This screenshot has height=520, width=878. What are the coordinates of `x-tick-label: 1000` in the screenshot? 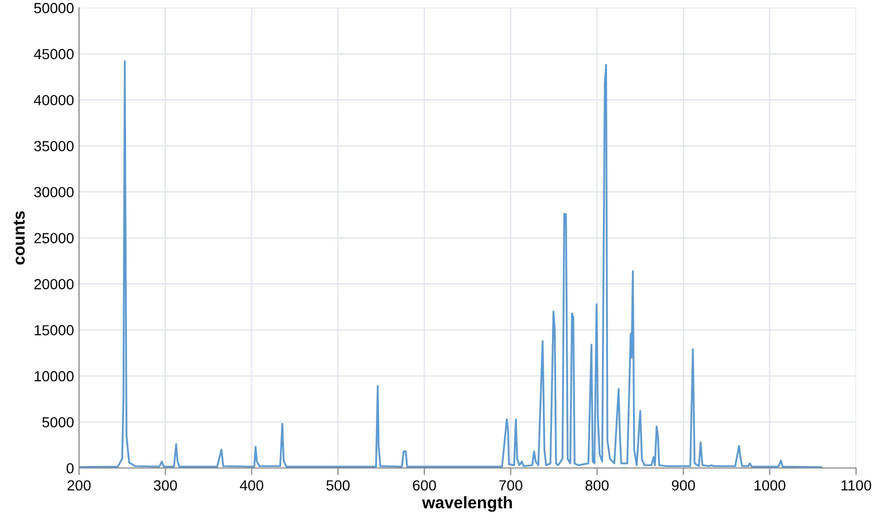 It's located at (770, 485).